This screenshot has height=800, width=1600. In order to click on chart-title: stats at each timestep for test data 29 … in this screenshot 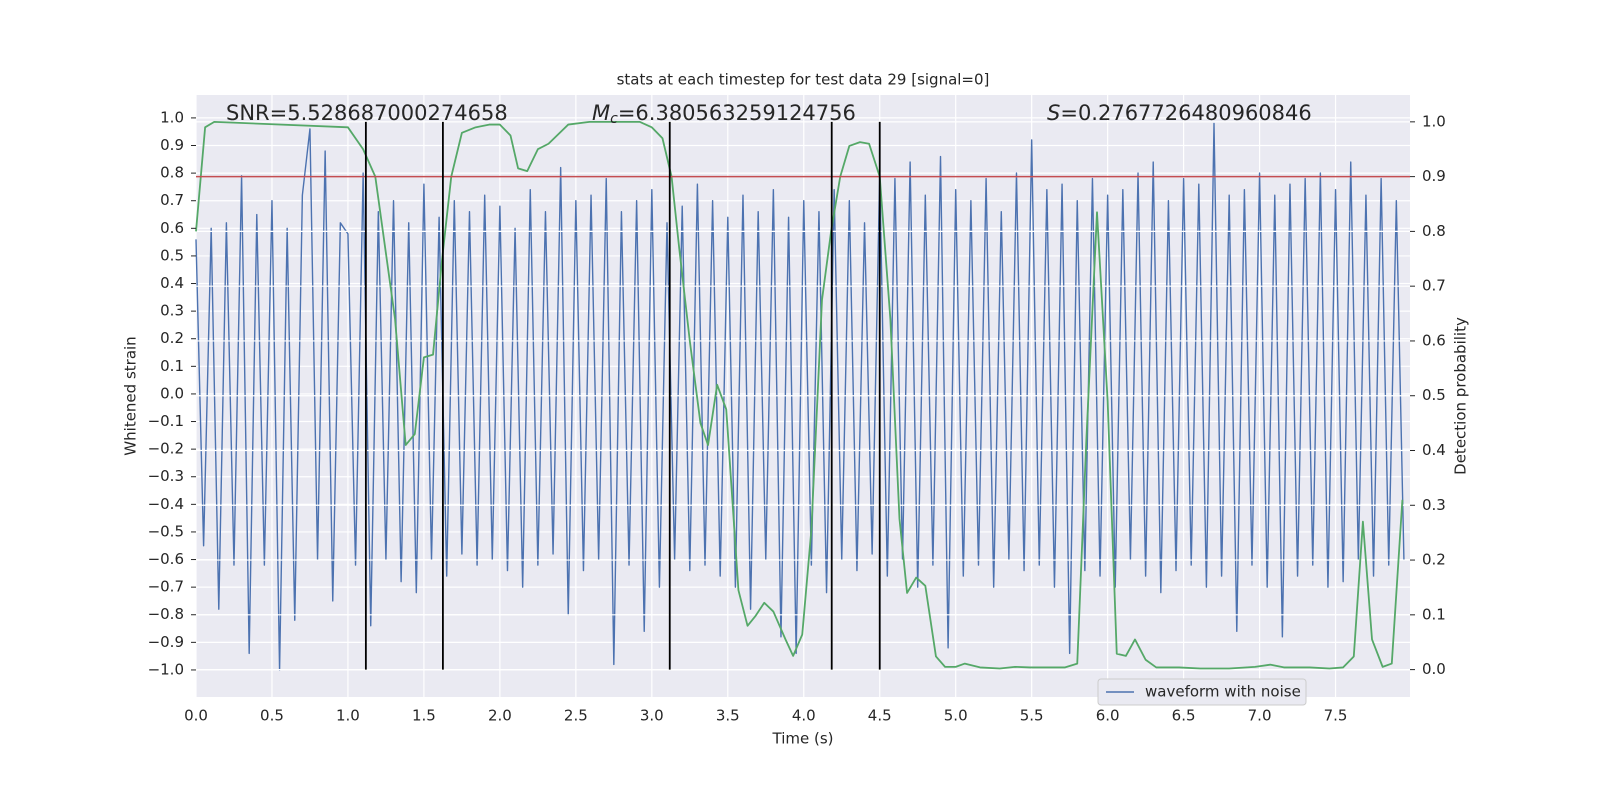, I will do `click(803, 80)`.